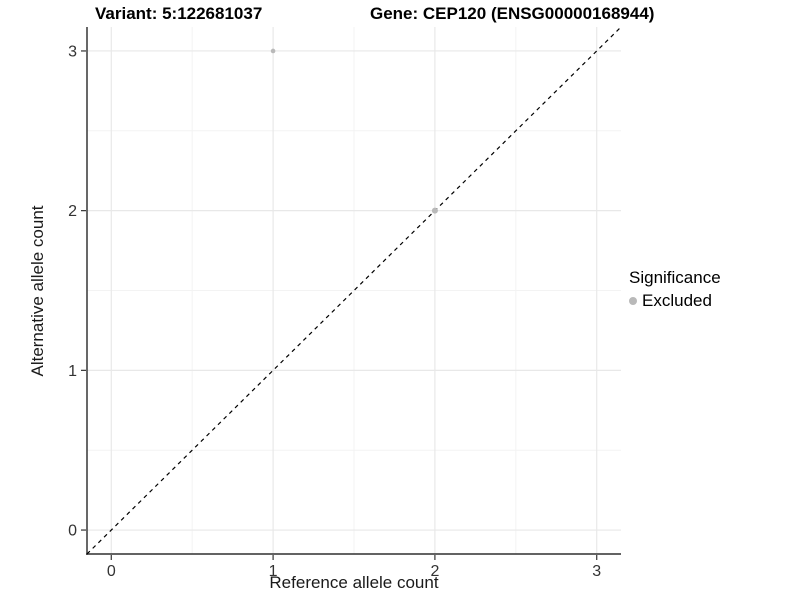 This screenshot has width=800, height=600. What do you see at coordinates (596, 571) in the screenshot?
I see `x-tick-label: 3` at bounding box center [596, 571].